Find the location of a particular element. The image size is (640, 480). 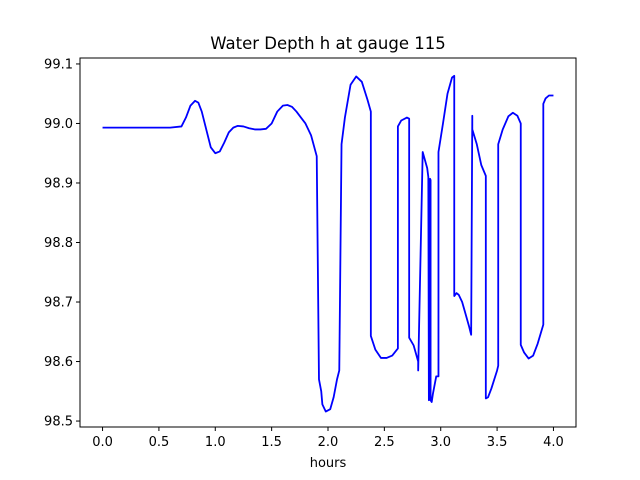

y-tick-label: 98.5 is located at coordinates (58, 422).